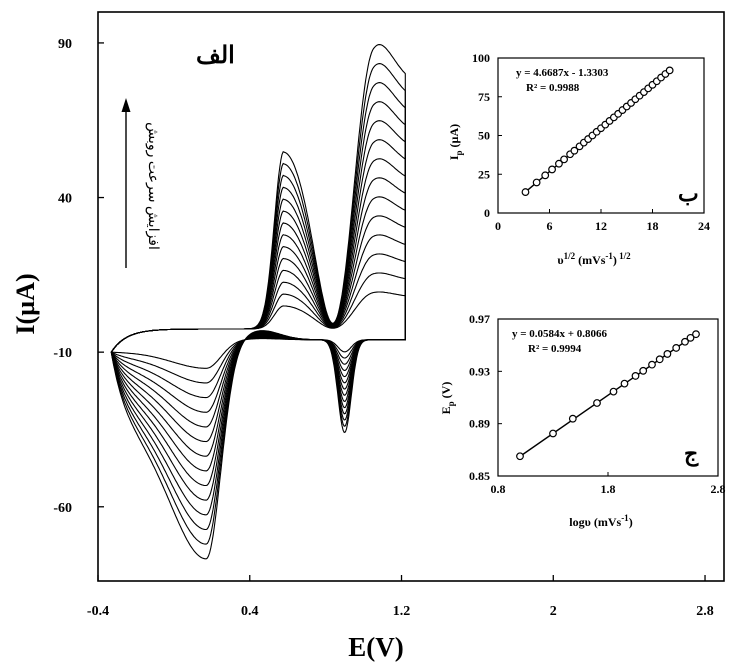  What do you see at coordinates (215, 56) in the screenshot?
I see `main-panel-label: الف` at bounding box center [215, 56].